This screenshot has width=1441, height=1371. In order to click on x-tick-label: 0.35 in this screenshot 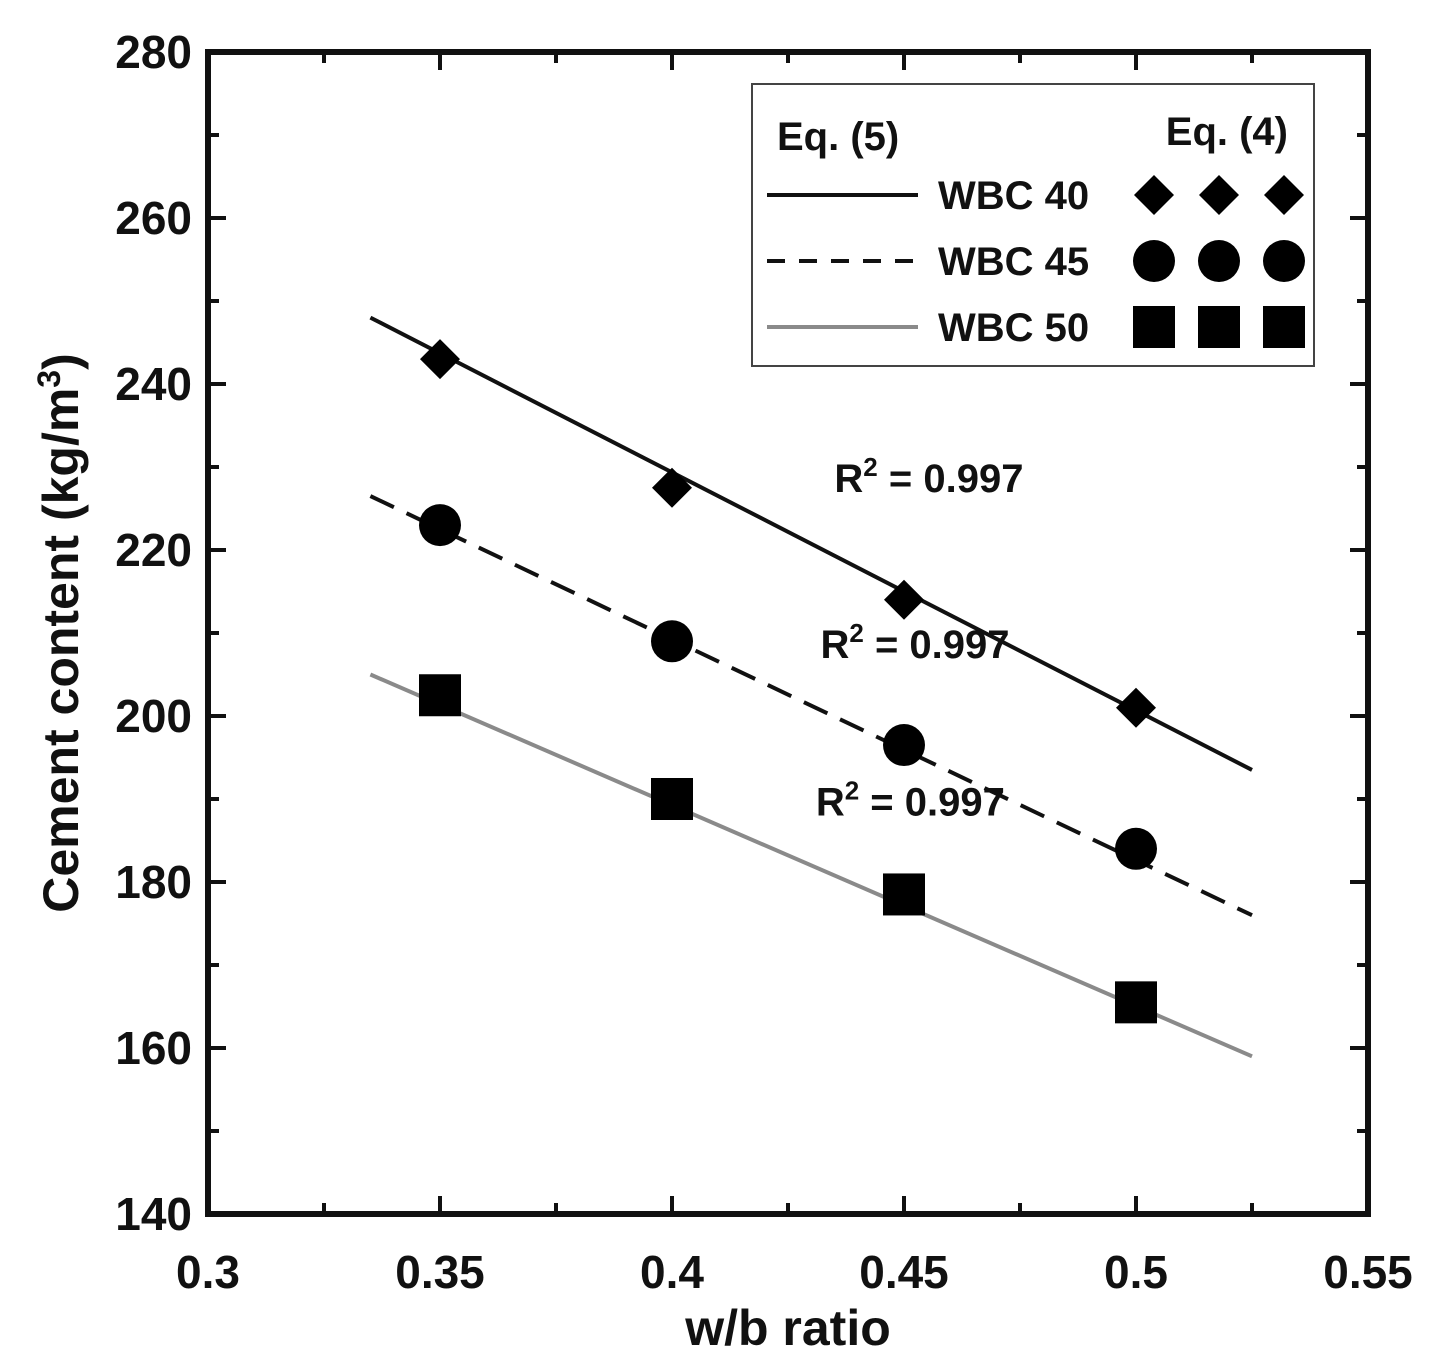, I will do `click(440, 1272)`.